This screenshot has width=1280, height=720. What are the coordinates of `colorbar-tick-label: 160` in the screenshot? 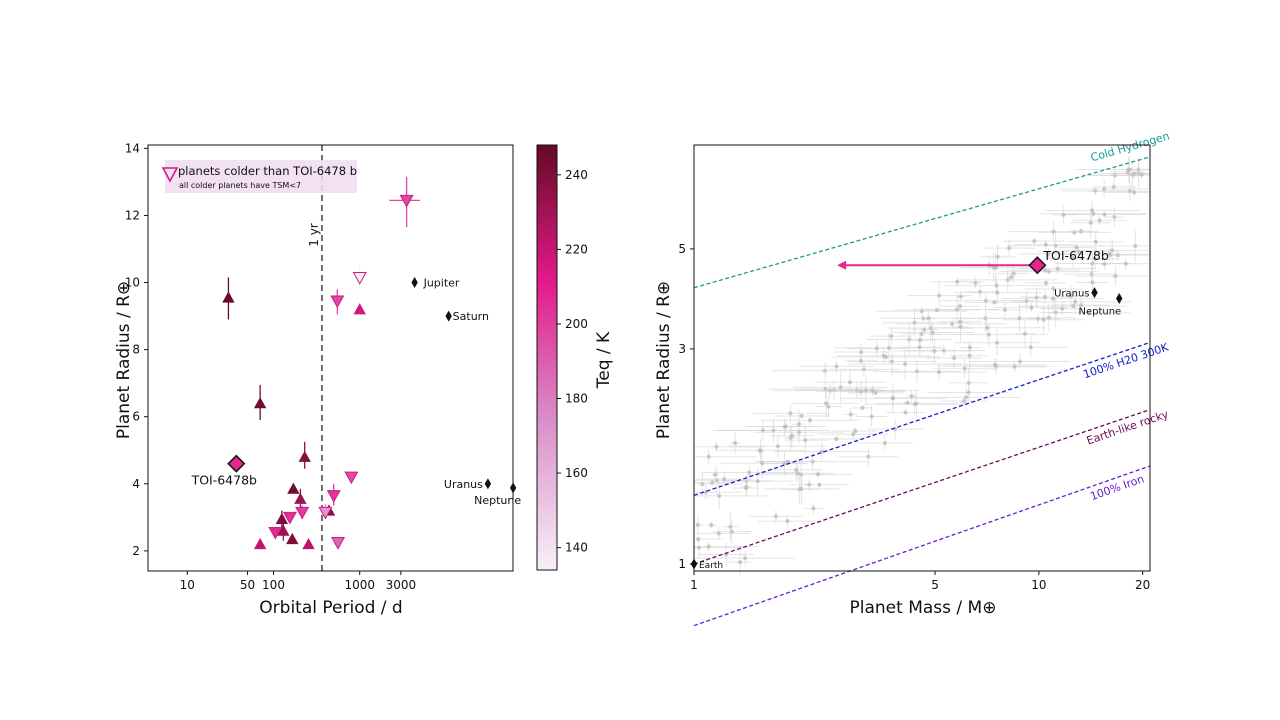 It's located at (576, 473).